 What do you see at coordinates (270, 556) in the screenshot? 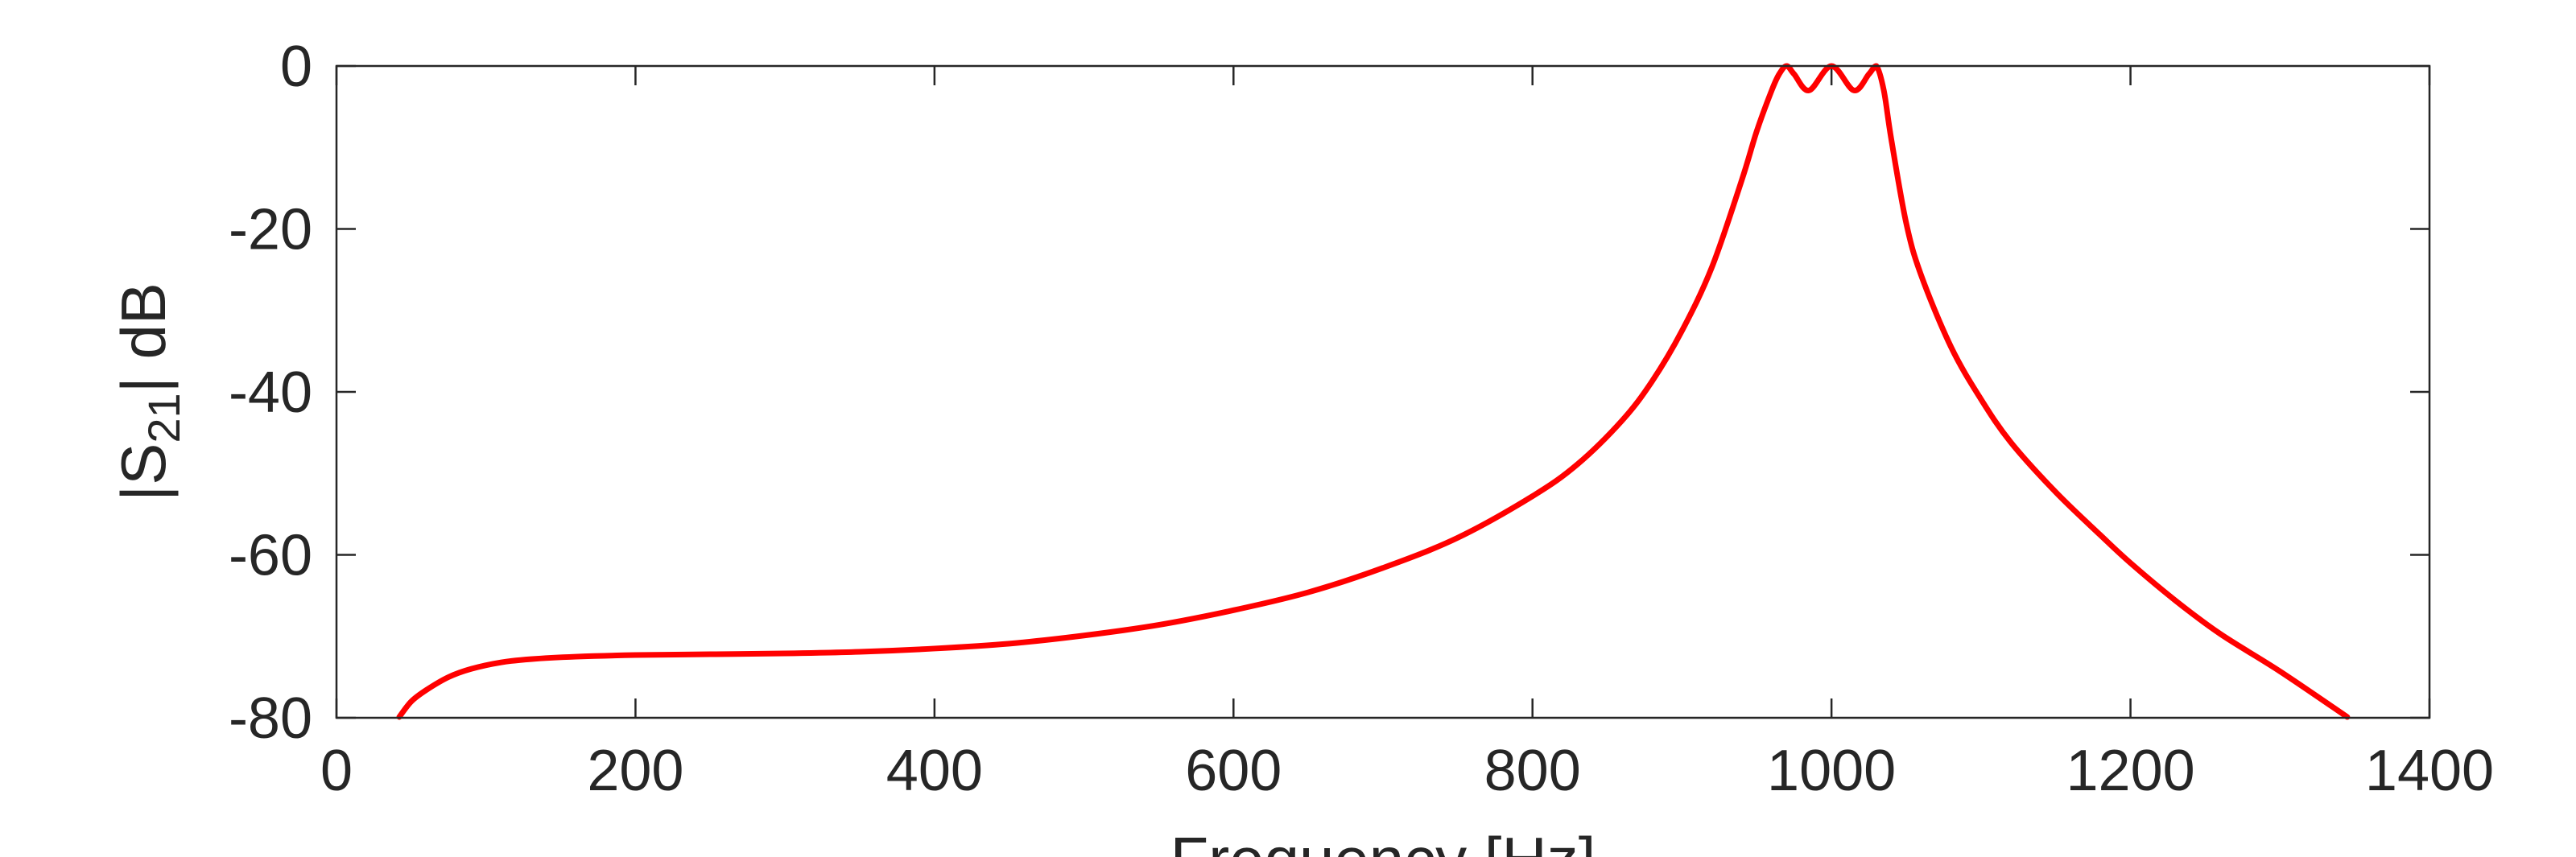
I see `y-tick-label: -60` at bounding box center [270, 556].